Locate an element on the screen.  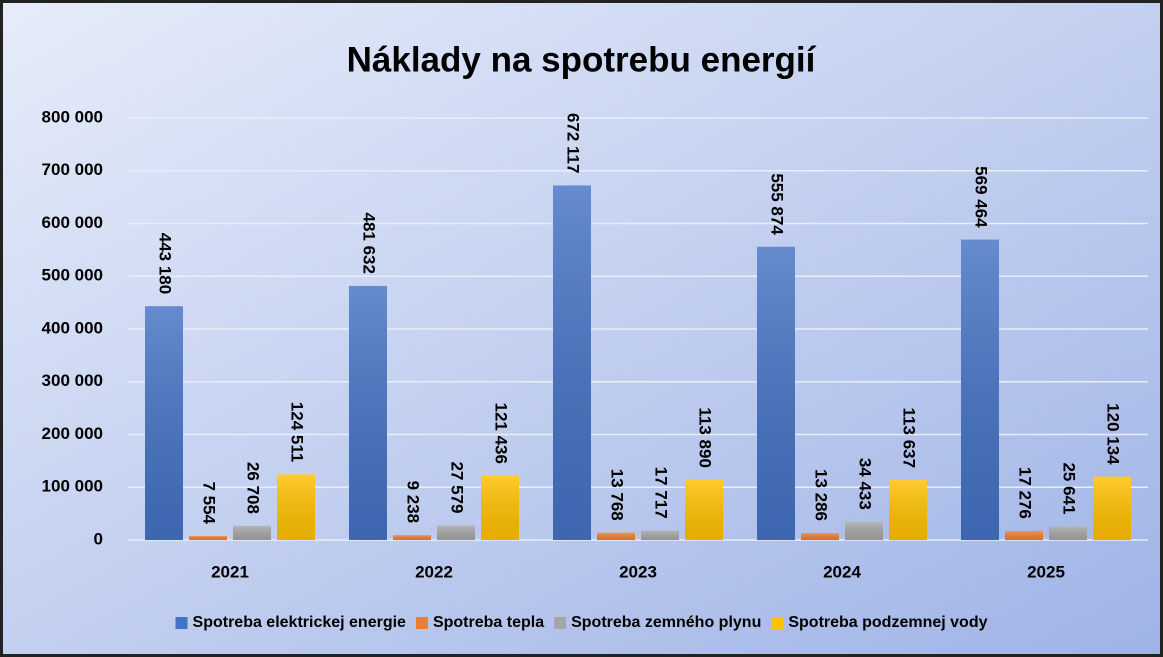
data-label: 555 874 is located at coordinates (777, 204).